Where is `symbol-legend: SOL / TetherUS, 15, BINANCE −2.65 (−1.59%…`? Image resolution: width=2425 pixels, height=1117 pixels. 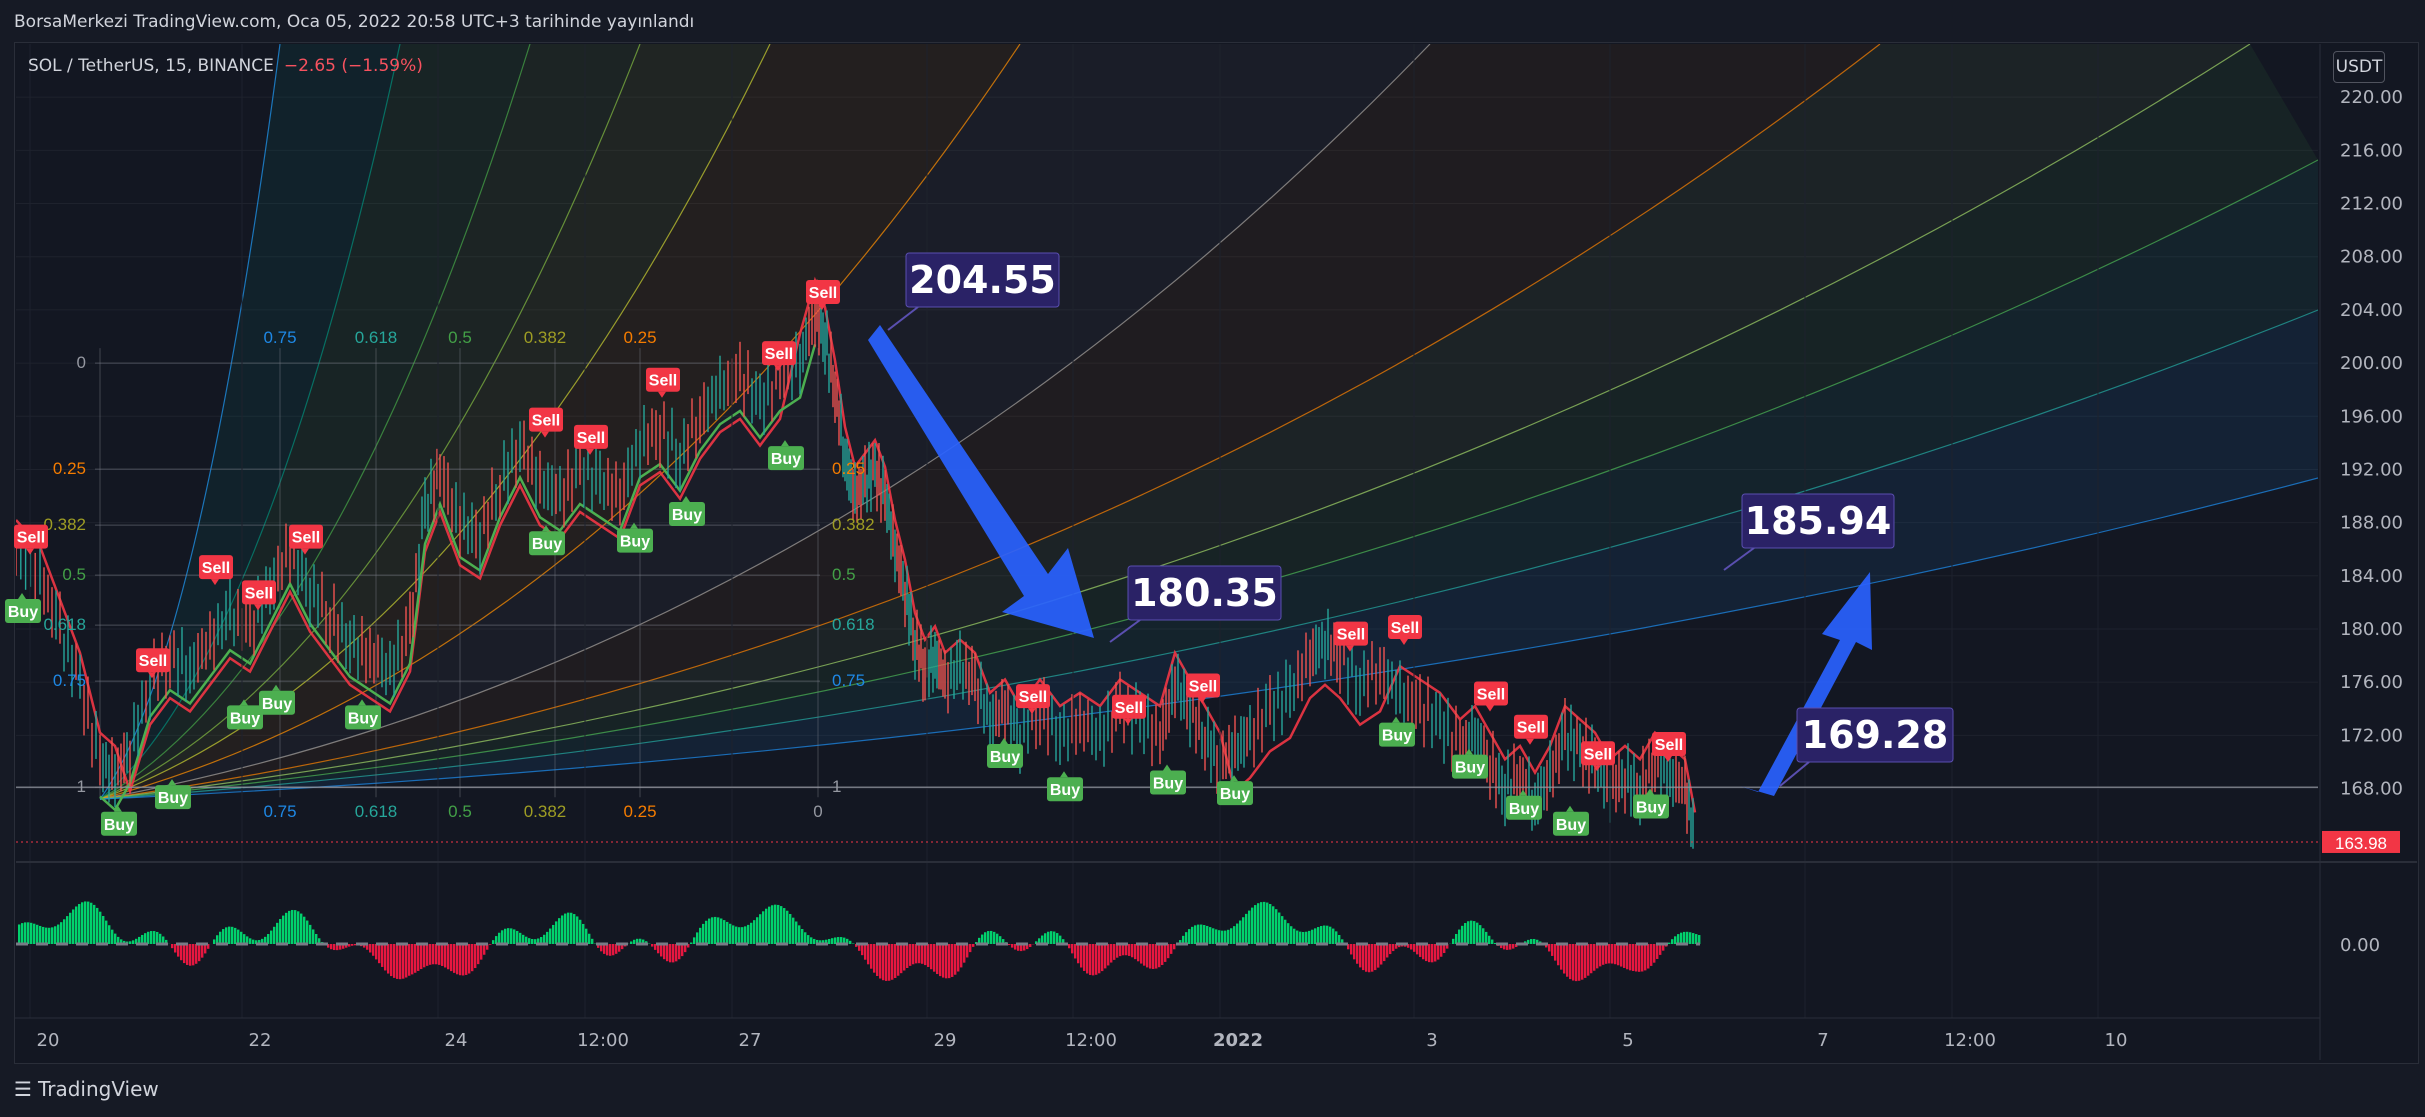 symbol-legend: SOL / TetherUS, 15, BINANCE −2.65 (−1.59%… is located at coordinates (225, 66).